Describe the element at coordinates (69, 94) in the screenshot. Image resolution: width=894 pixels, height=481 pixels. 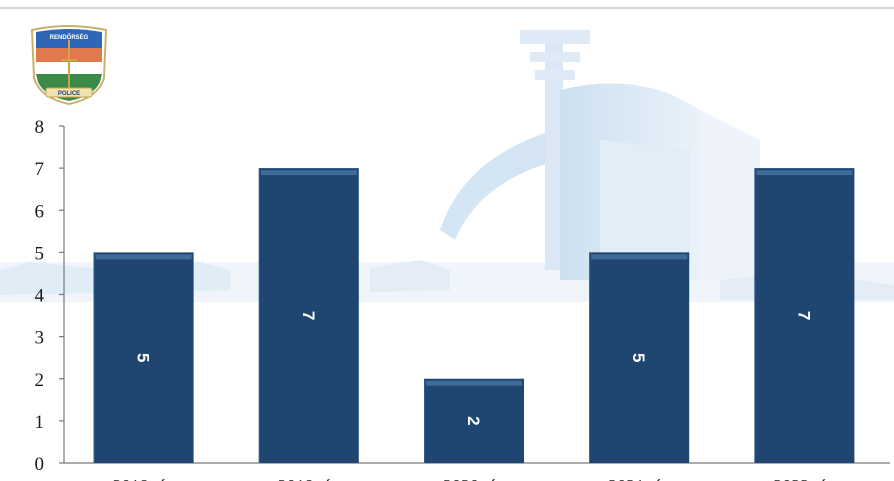
I see `logo-text-bottom: POLICE` at that location.